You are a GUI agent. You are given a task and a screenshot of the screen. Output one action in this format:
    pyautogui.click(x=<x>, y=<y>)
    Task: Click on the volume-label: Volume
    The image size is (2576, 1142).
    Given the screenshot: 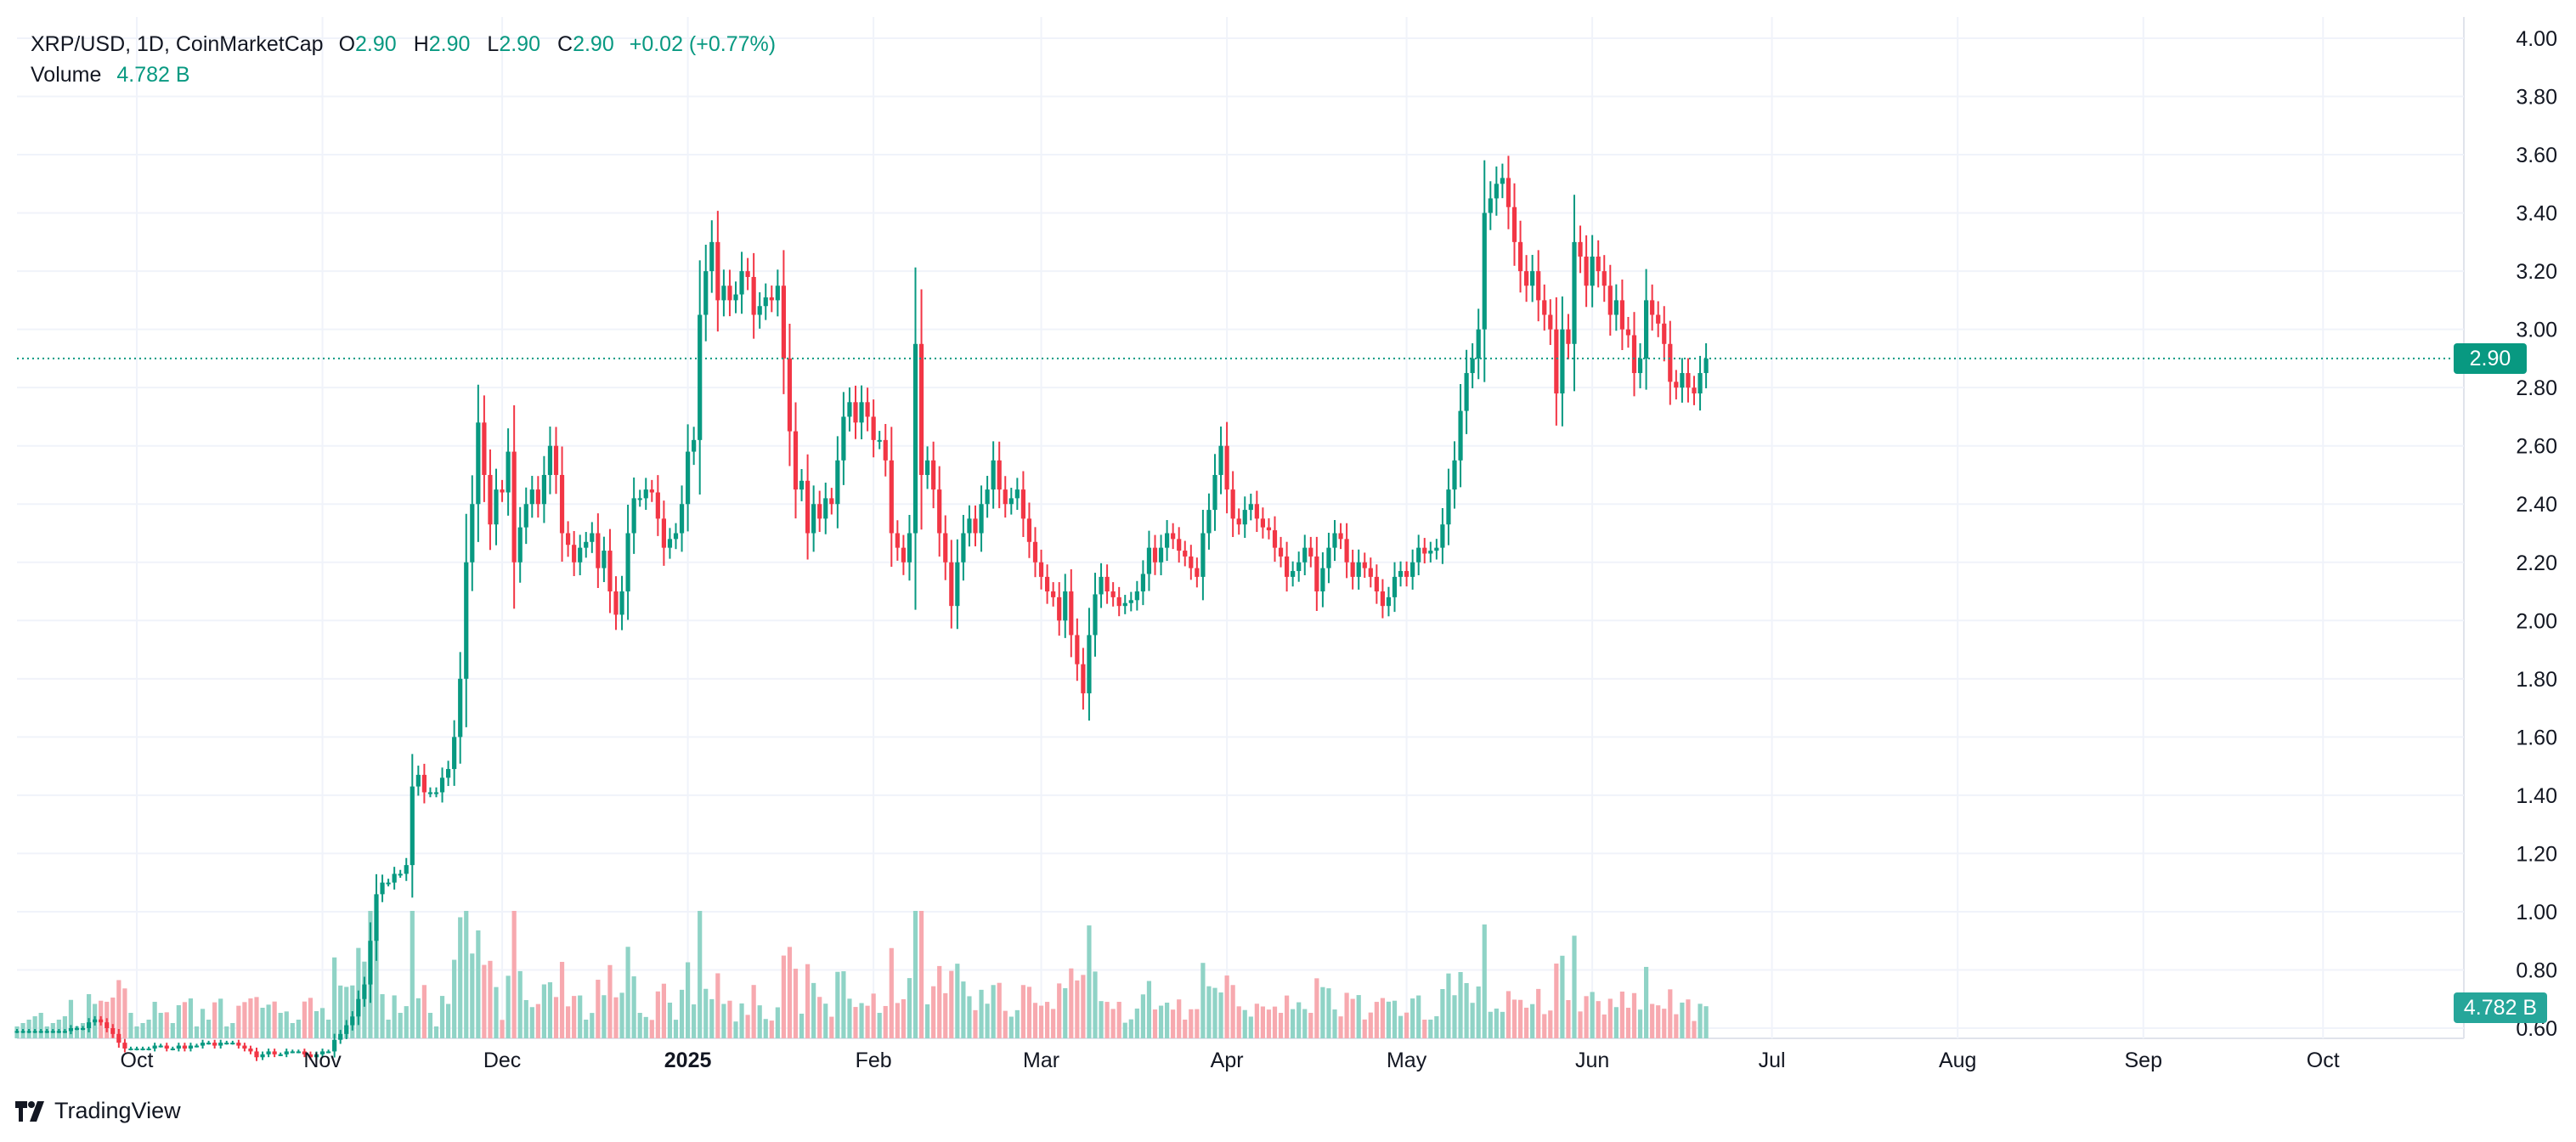 What is the action you would take?
    pyautogui.click(x=66, y=75)
    